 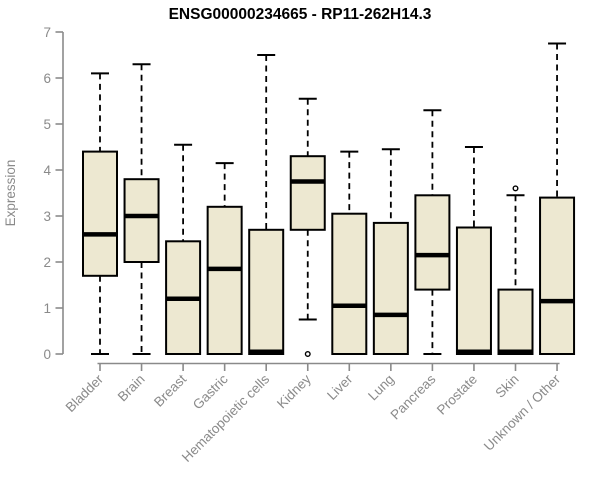 I want to click on y-axis-label: Expression, so click(x=10, y=193).